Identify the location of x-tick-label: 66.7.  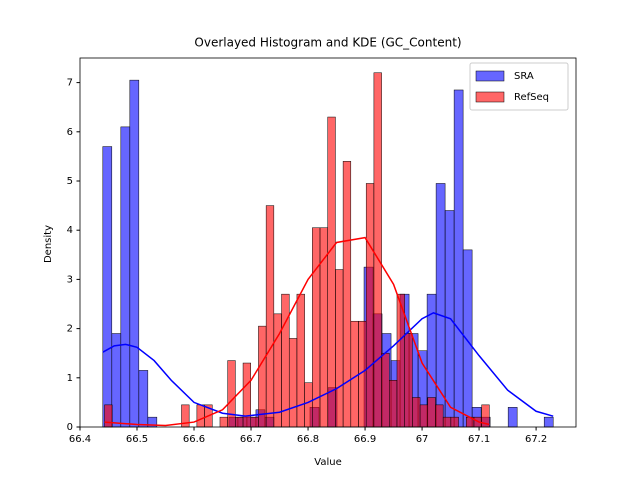
(251, 439).